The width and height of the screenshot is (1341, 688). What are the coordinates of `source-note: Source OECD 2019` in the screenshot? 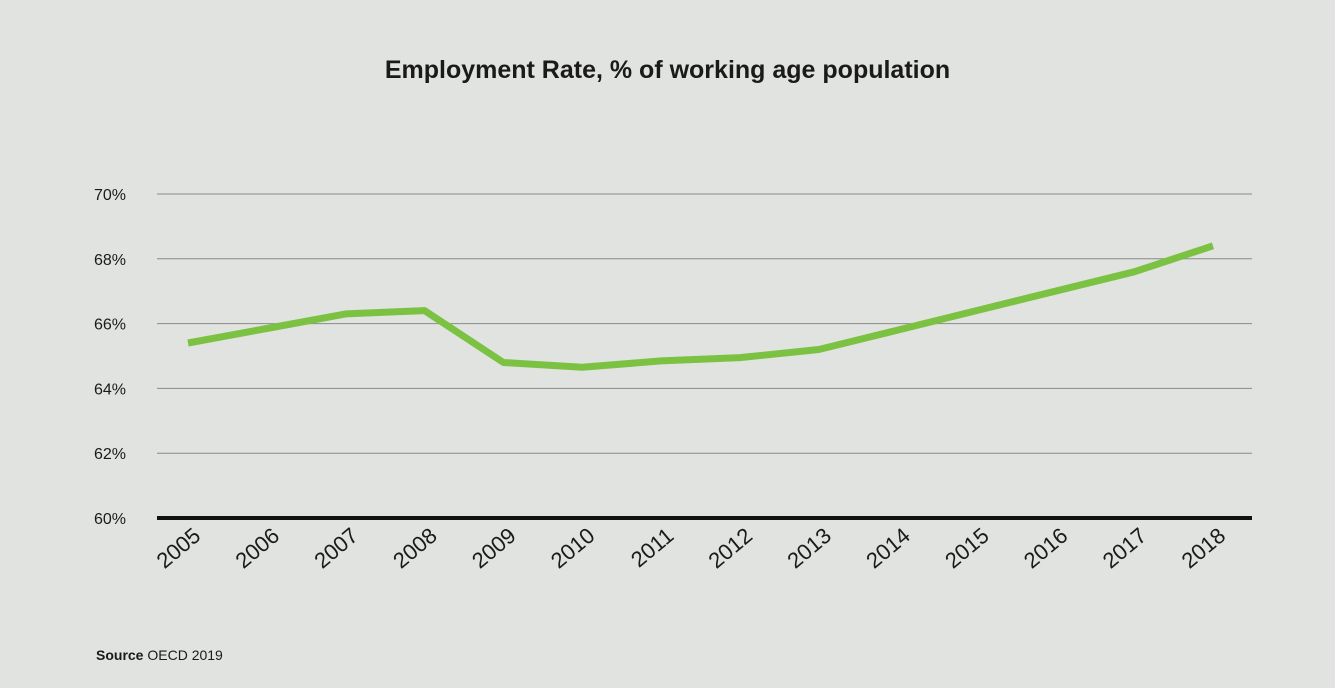 It's located at (159, 655).